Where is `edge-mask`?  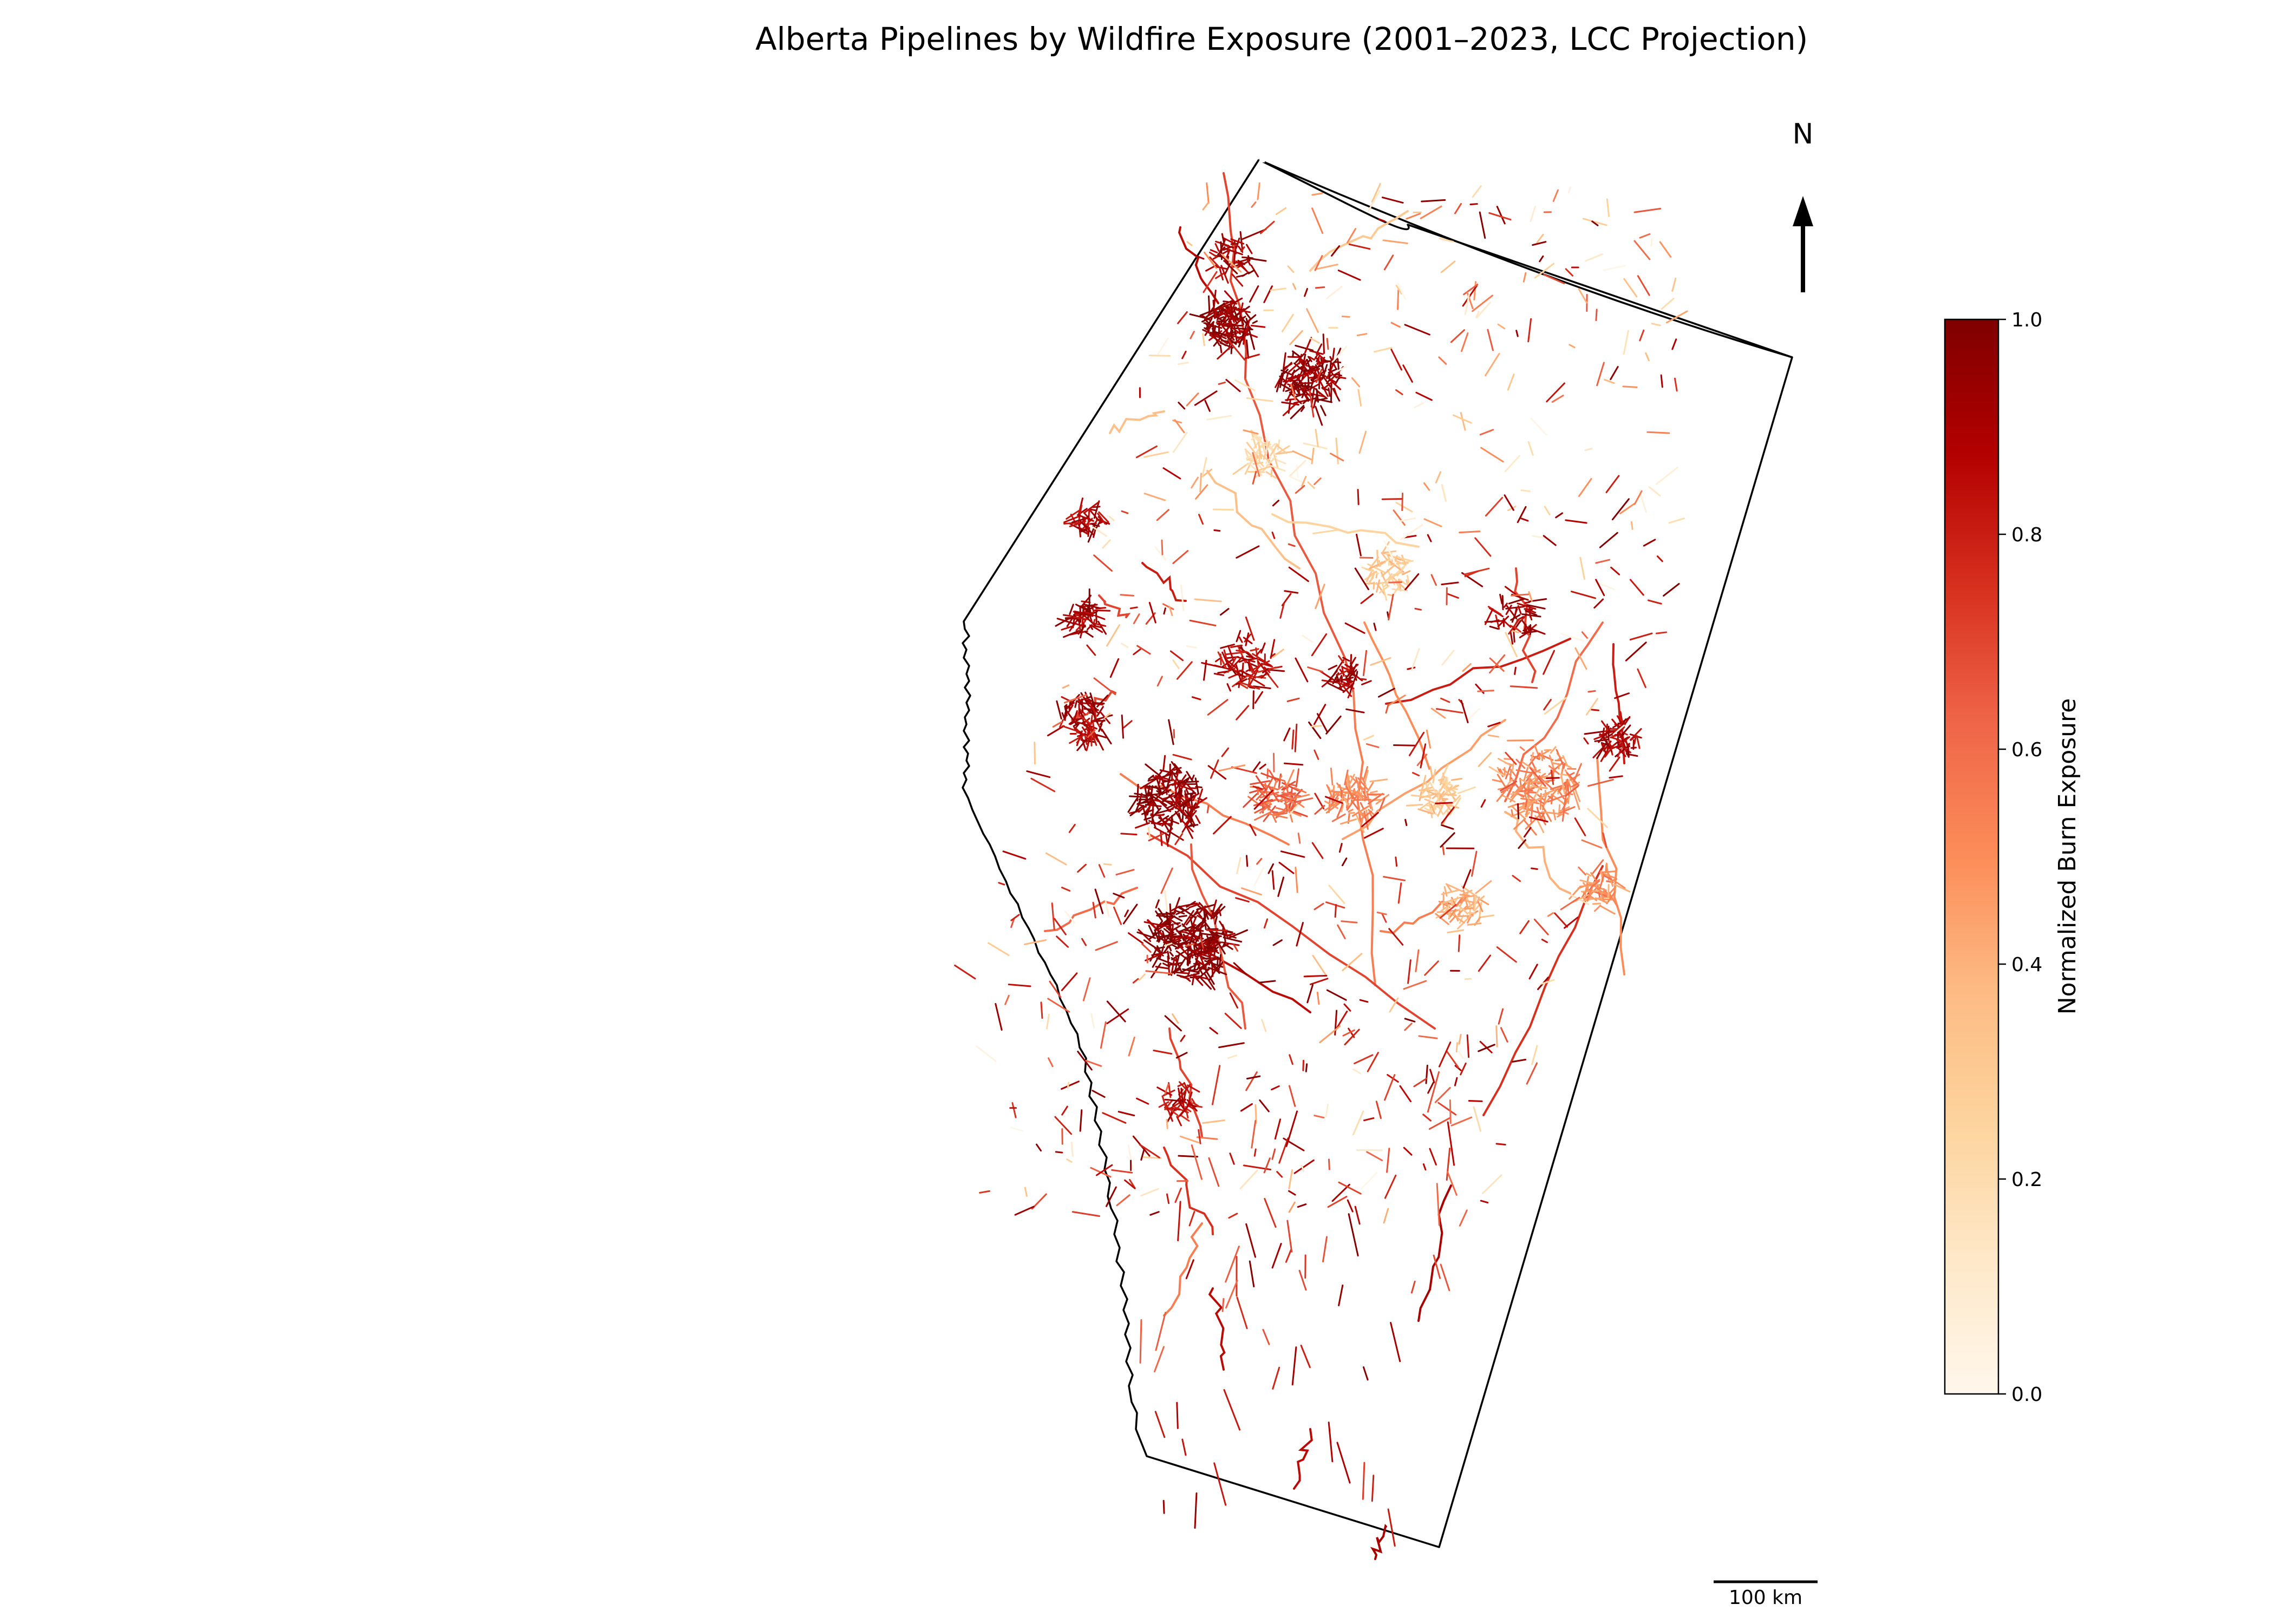 edge-mask is located at coordinates (1262, 159).